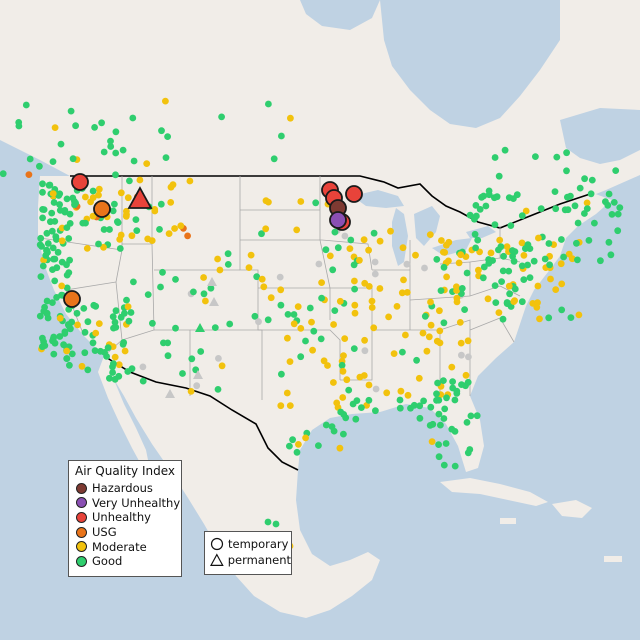 This screenshot has height=640, width=640. Describe the element at coordinates (124, 413) in the screenshot. I see `baja-land` at that location.